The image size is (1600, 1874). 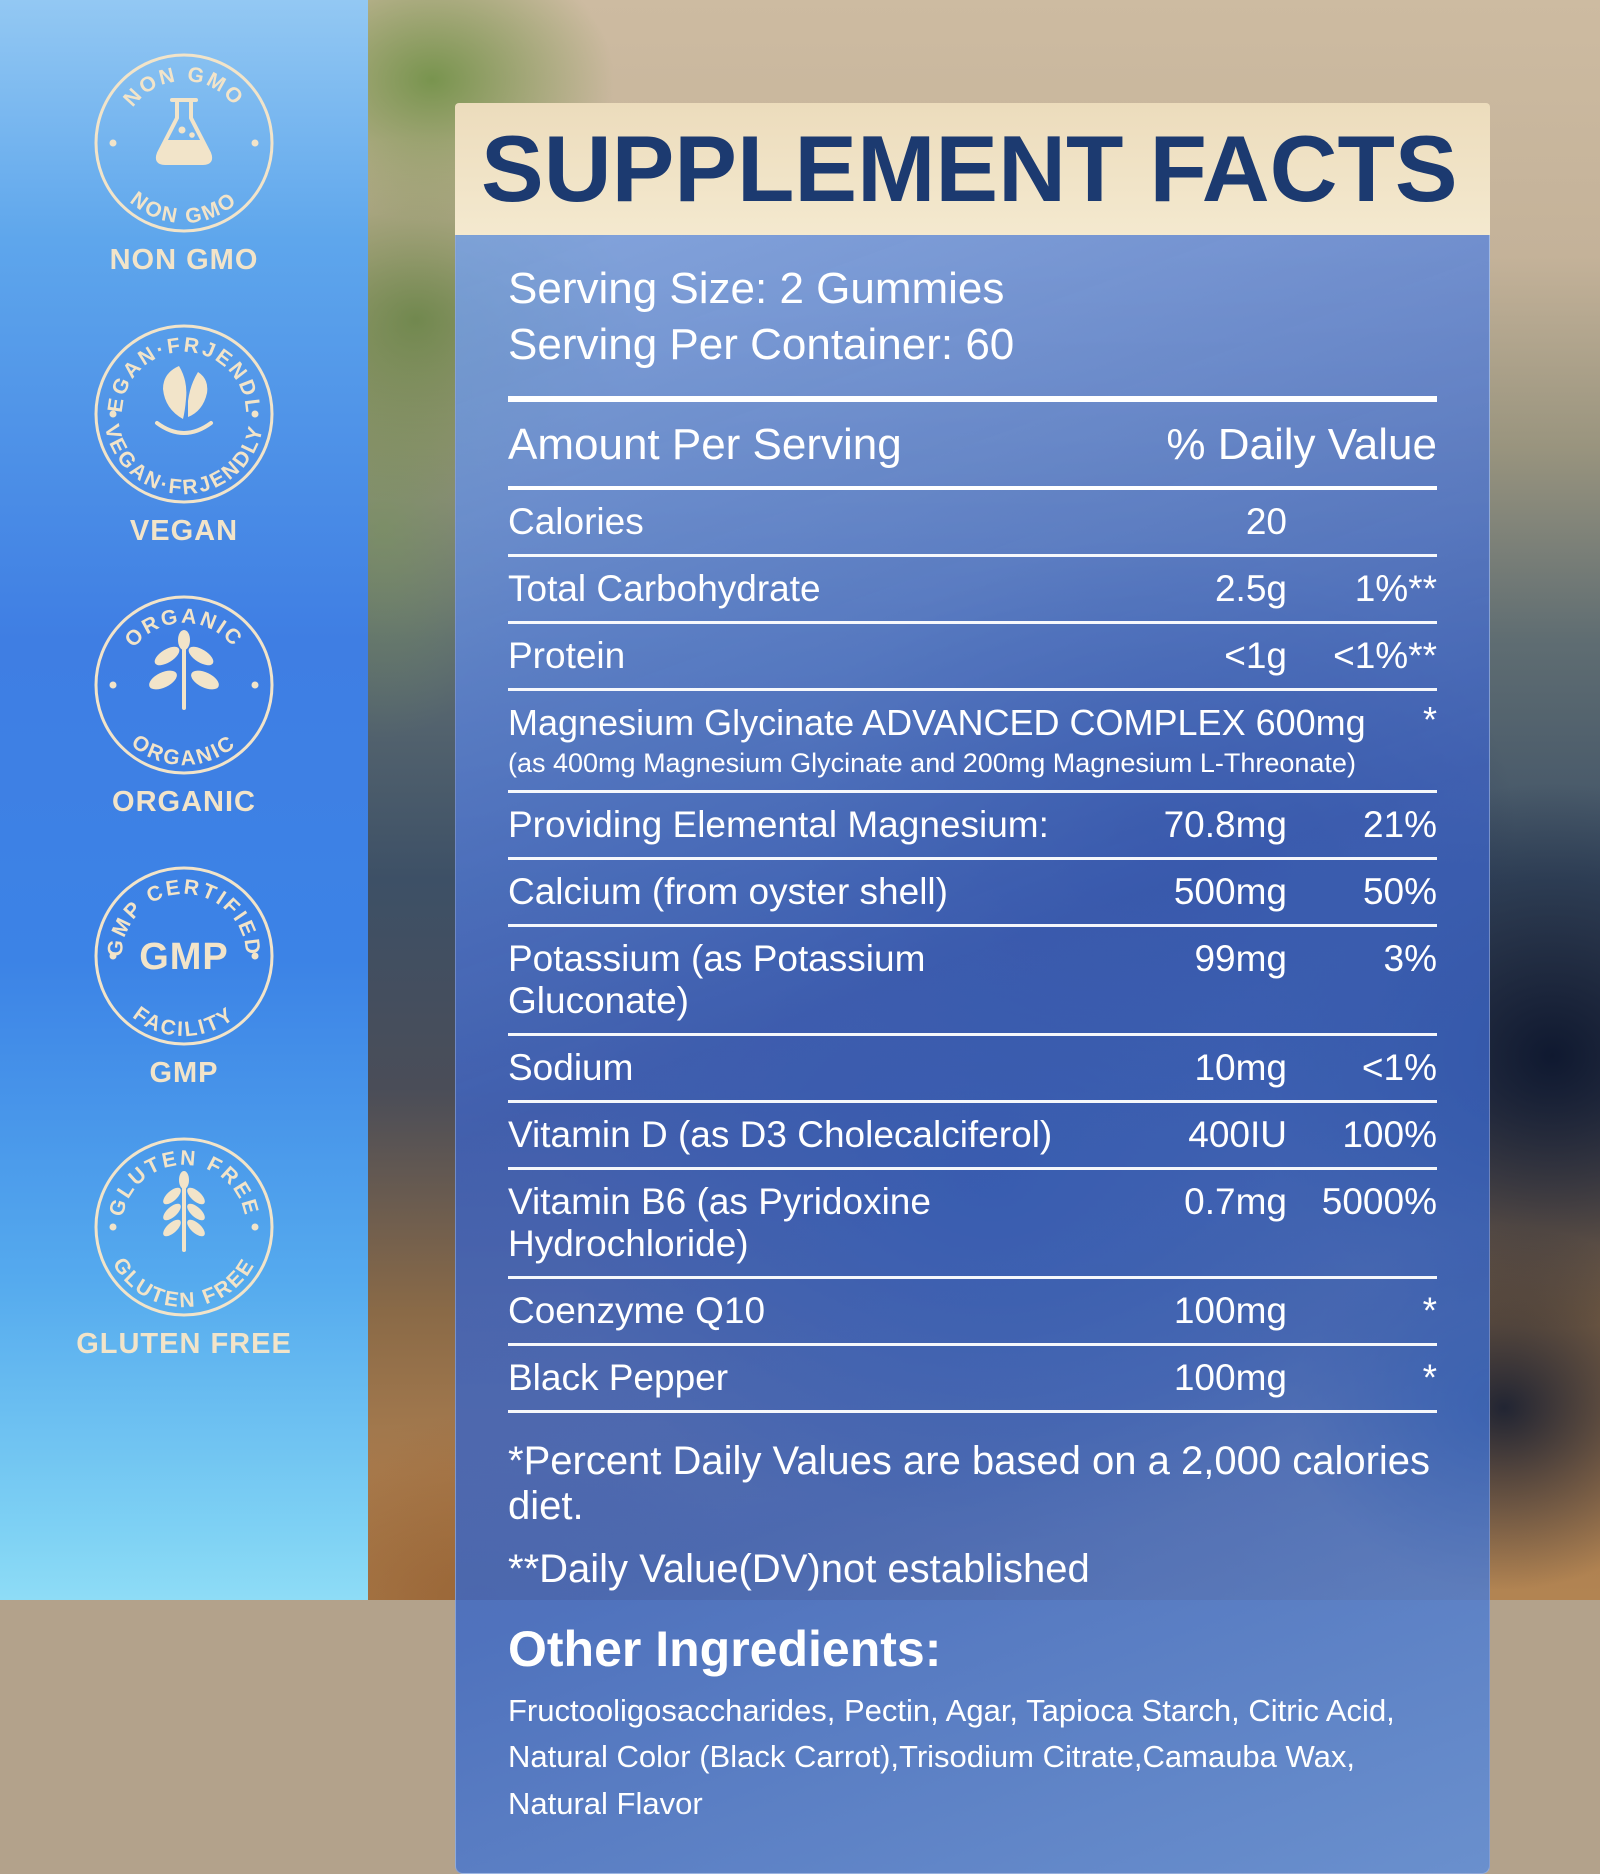 What do you see at coordinates (728, 891) in the screenshot?
I see `row-name: Calcium (from oyster shell)` at bounding box center [728, 891].